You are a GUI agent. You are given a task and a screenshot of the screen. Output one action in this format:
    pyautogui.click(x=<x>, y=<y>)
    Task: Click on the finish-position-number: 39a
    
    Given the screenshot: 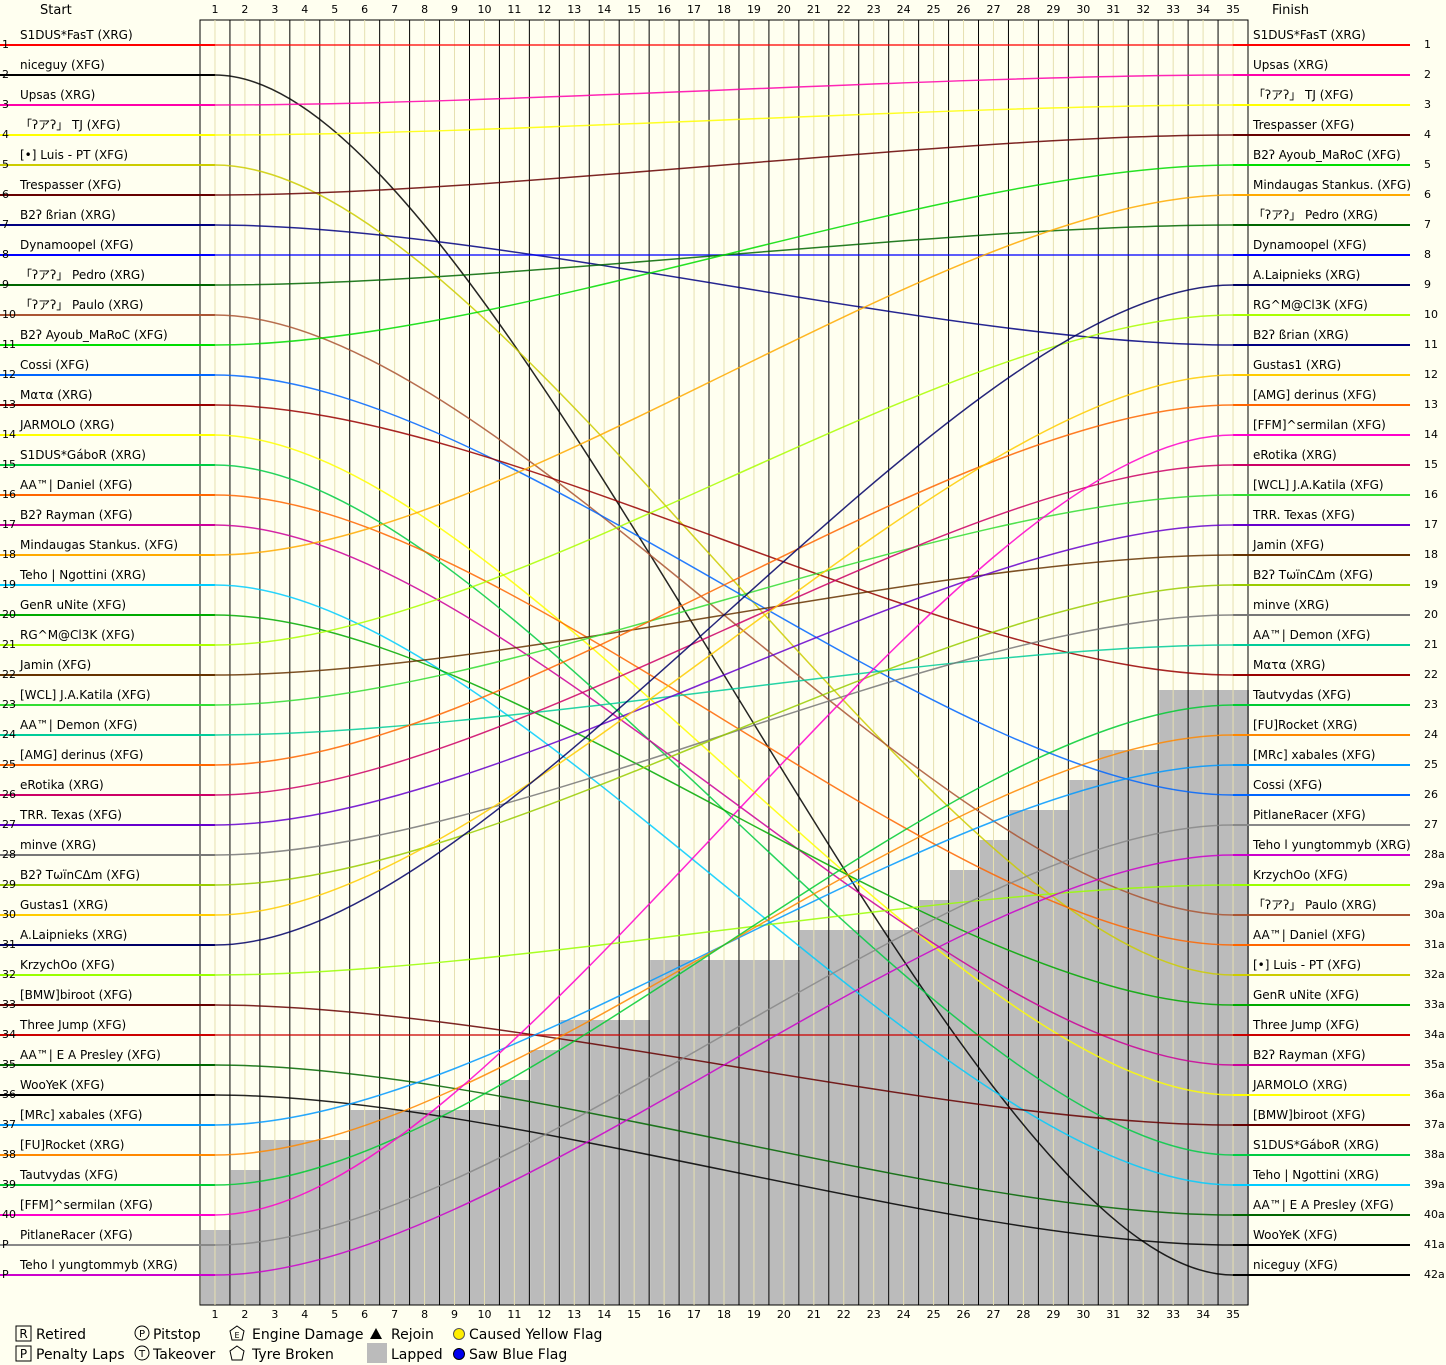 What is the action you would take?
    pyautogui.click(x=1434, y=1184)
    